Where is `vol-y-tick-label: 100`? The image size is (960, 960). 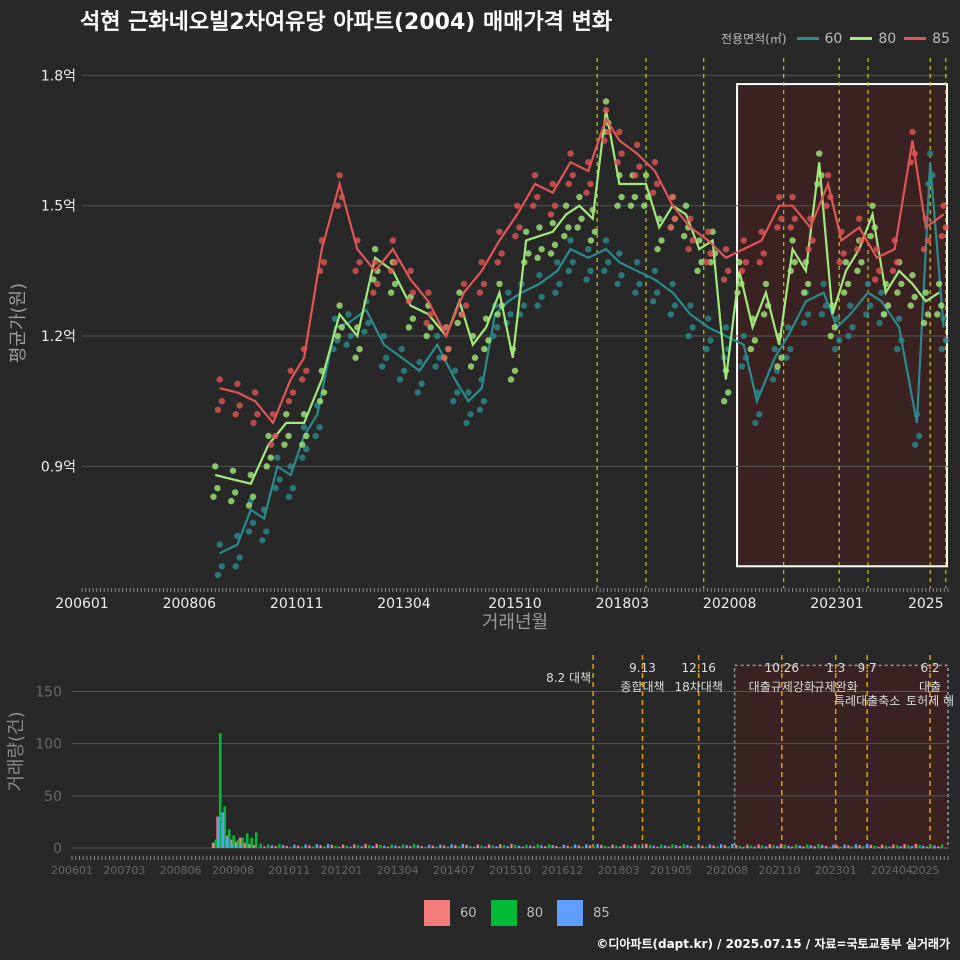 vol-y-tick-label: 100 is located at coordinates (48, 745).